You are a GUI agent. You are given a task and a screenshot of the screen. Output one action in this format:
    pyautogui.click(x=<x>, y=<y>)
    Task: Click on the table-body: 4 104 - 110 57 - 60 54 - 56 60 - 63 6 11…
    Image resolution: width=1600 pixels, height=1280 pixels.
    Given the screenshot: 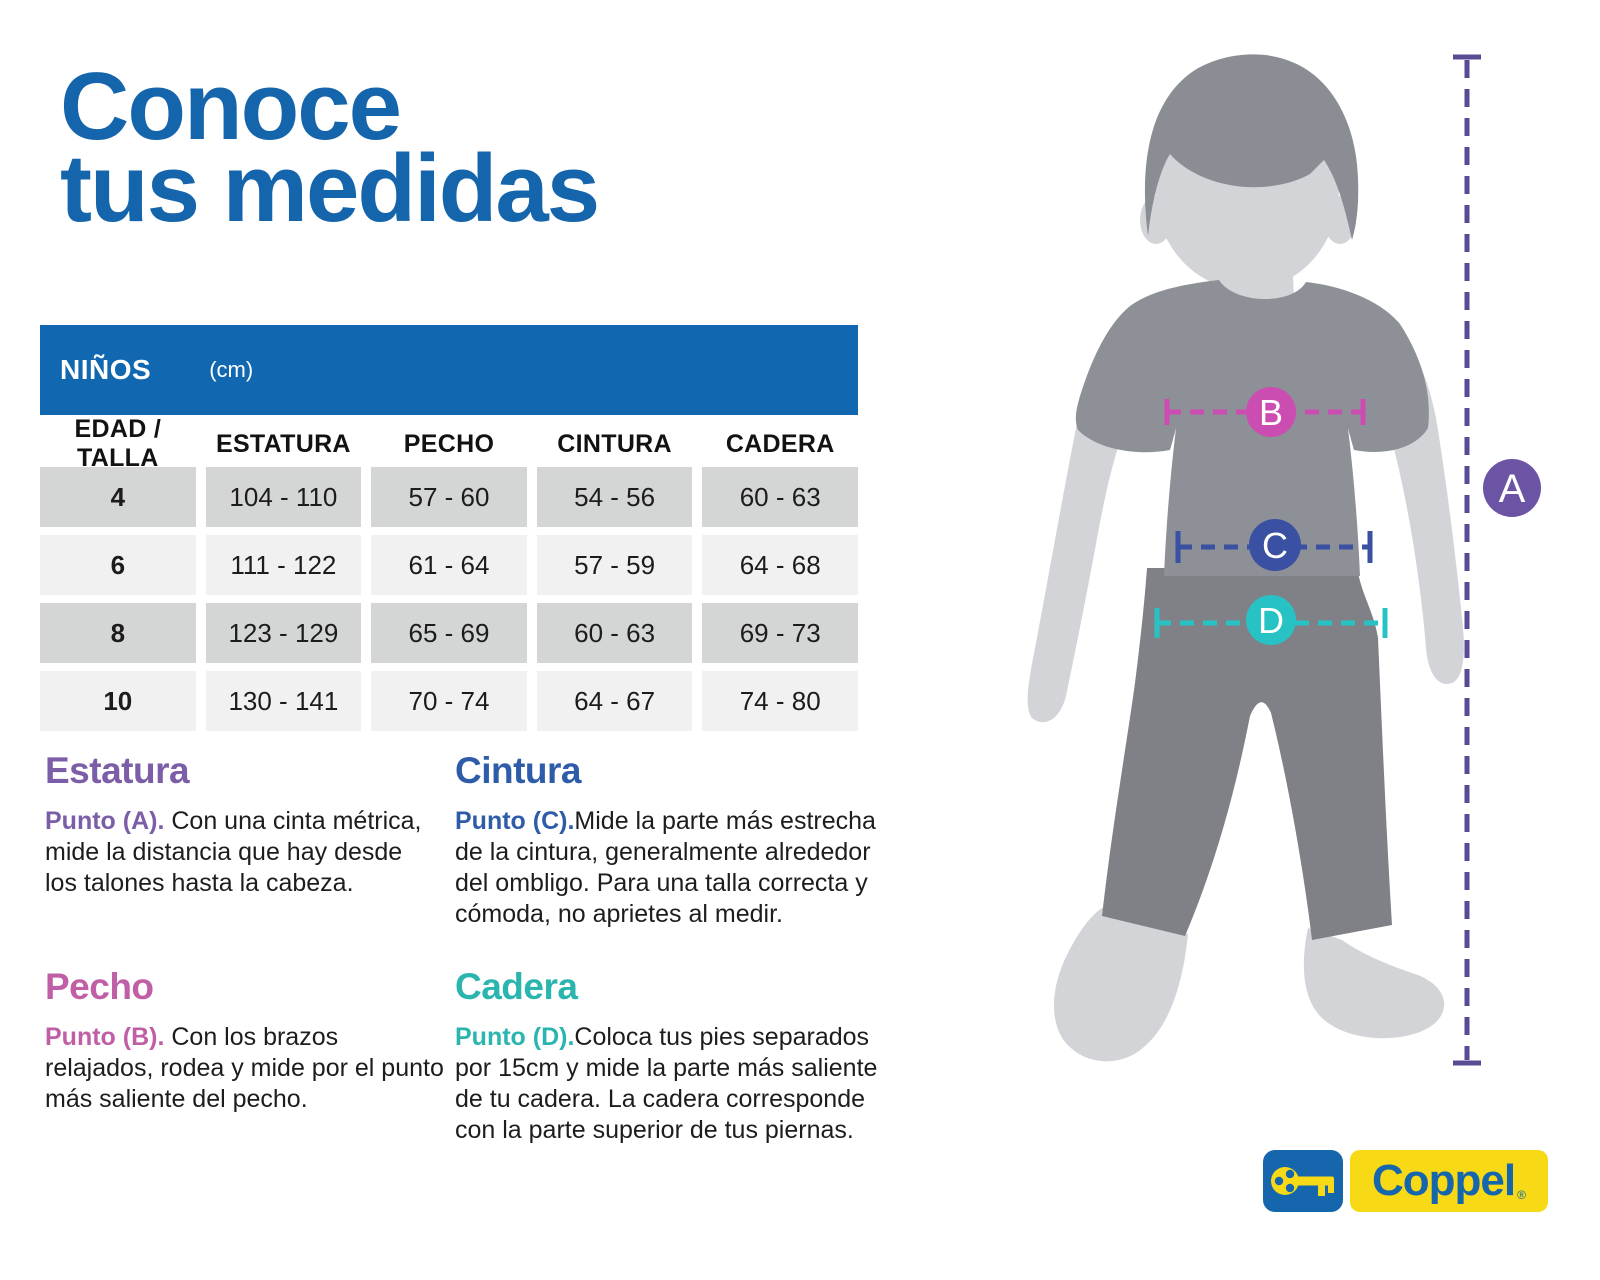 What is the action you would take?
    pyautogui.click(x=449, y=599)
    